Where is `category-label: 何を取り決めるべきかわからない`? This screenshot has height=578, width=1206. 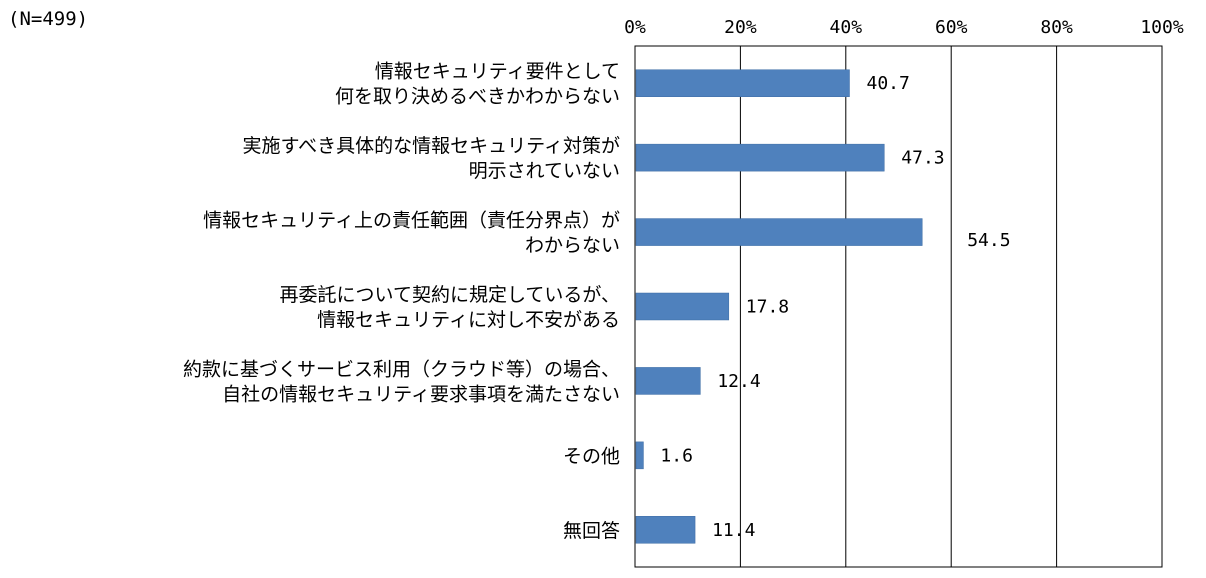 category-label: 何を取り決めるべきかわからない is located at coordinates (477, 97).